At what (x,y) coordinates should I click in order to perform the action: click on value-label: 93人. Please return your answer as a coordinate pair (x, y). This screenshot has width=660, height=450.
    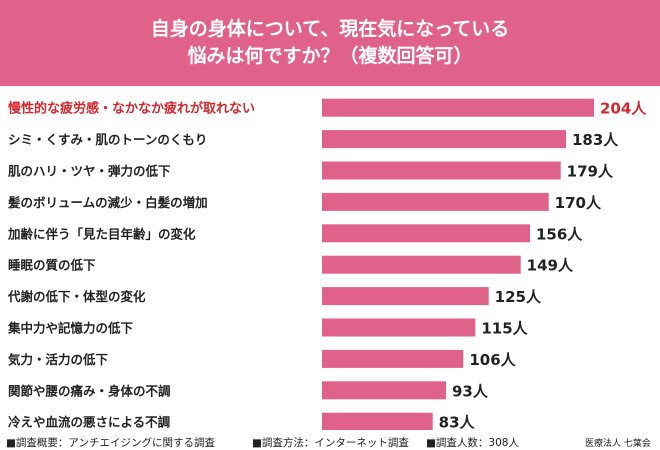
    Looking at the image, I should click on (470, 391).